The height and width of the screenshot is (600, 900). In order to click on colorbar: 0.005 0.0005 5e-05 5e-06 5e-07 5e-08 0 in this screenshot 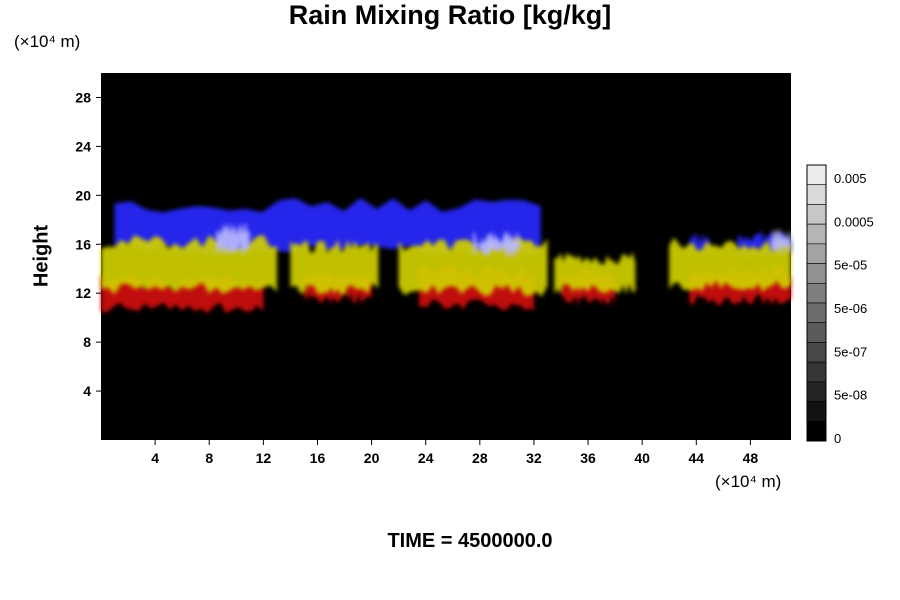, I will do `click(840, 305)`.